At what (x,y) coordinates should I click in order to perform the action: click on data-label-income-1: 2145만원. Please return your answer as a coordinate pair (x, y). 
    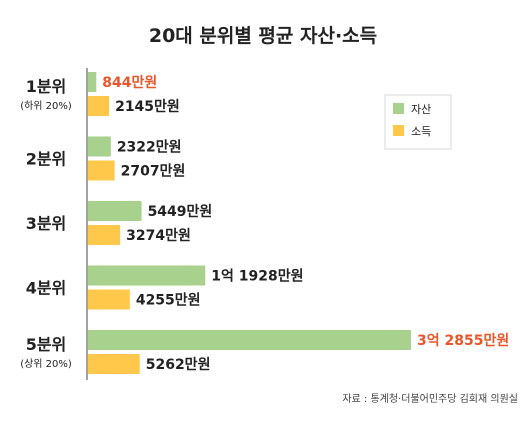
    Looking at the image, I should click on (147, 107).